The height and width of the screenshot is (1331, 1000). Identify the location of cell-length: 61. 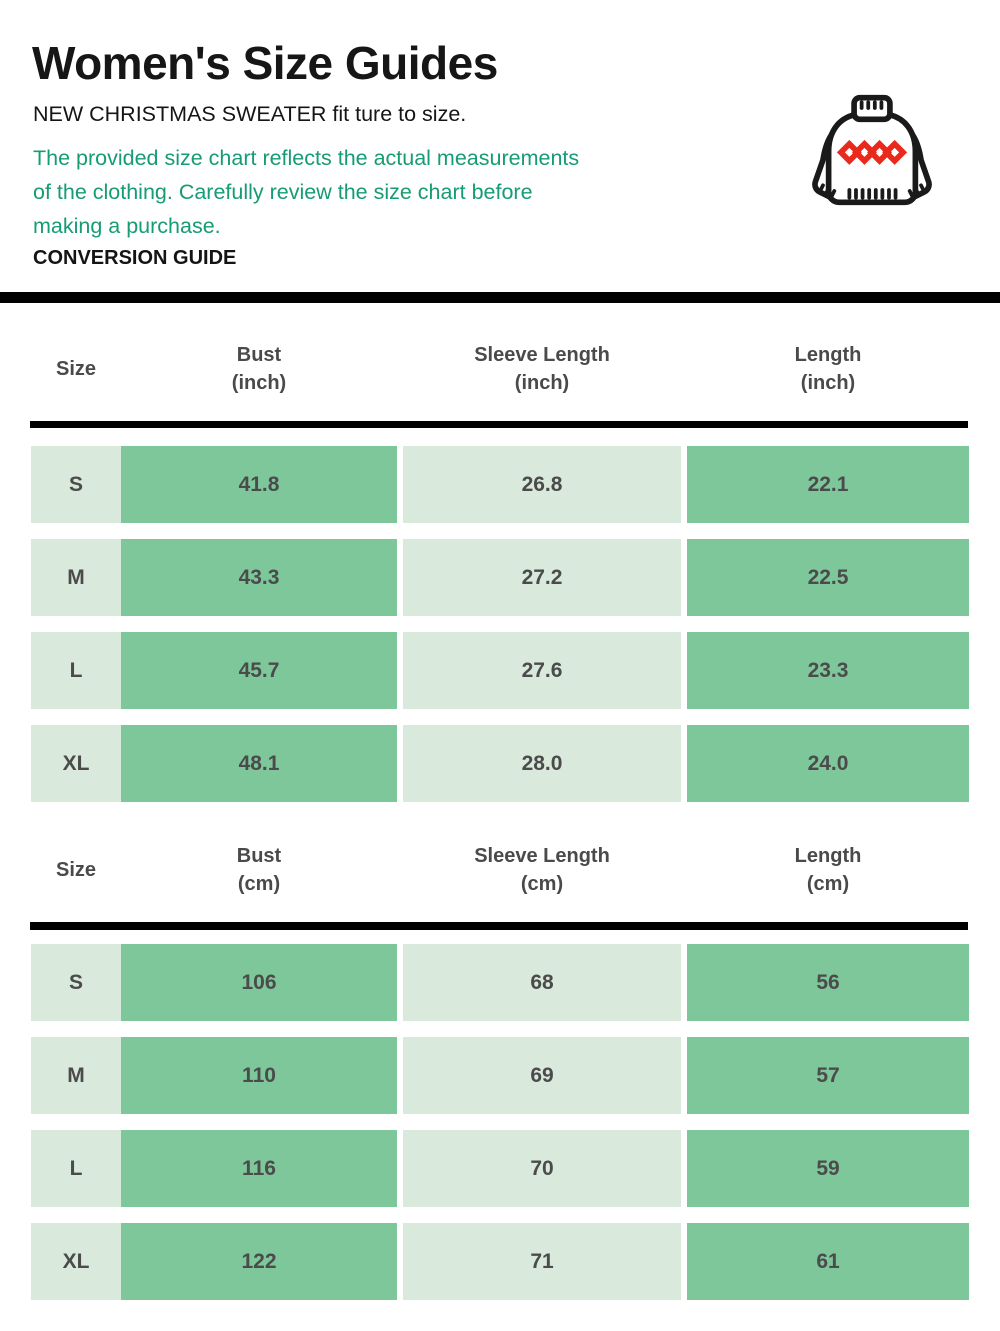
(828, 1261).